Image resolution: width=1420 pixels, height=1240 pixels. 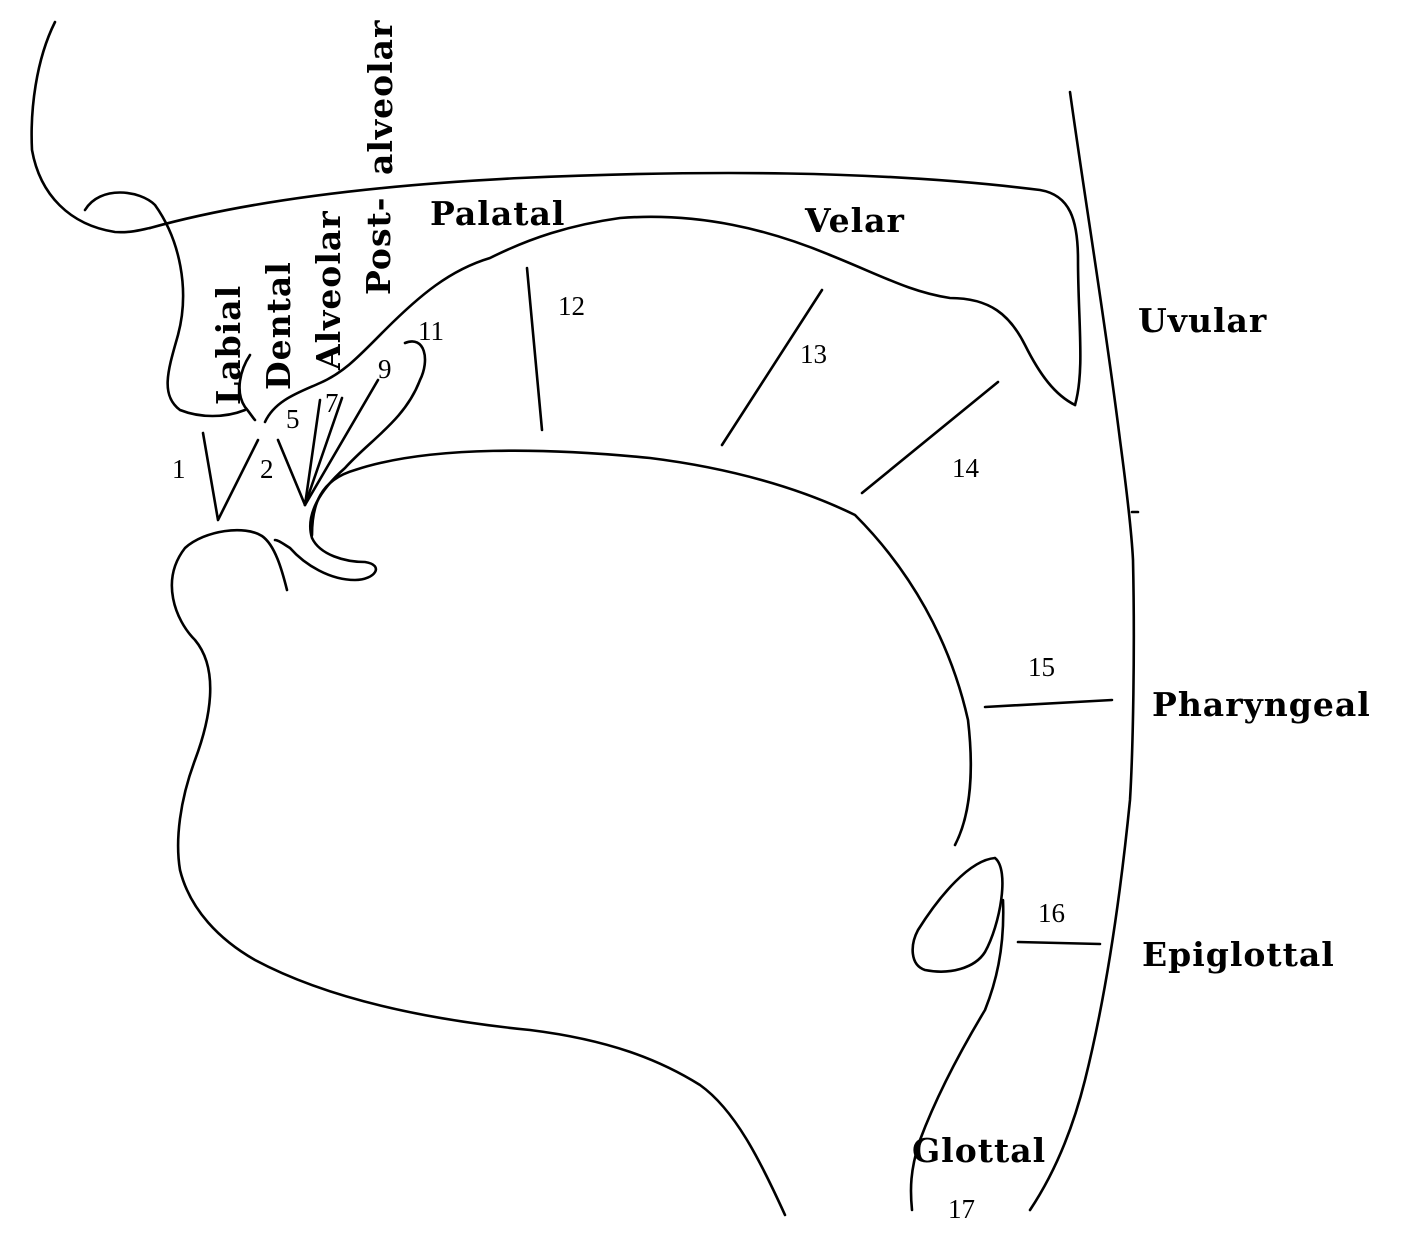 I want to click on number-14: 14, so click(x=966, y=468).